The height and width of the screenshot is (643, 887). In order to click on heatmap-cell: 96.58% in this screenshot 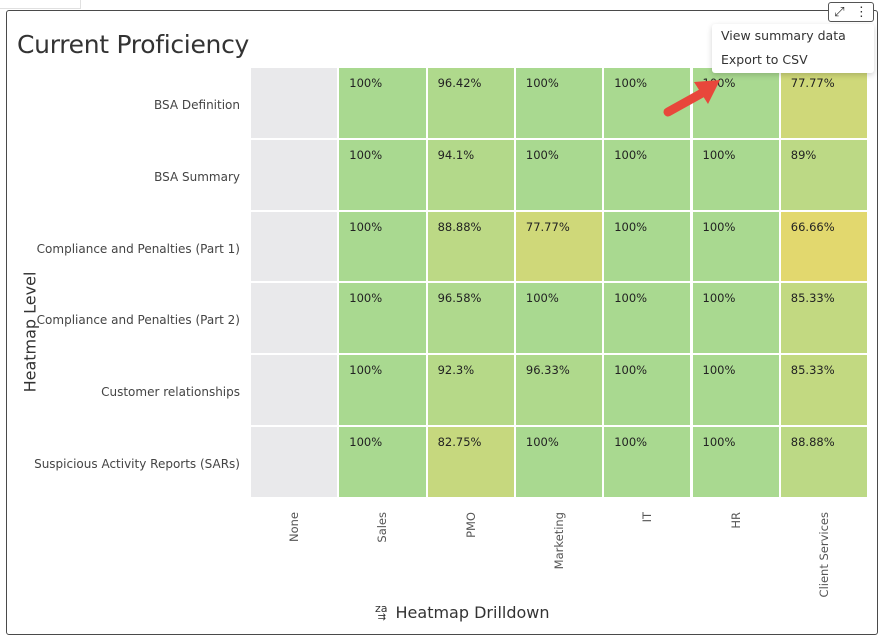, I will do `click(470, 318)`.